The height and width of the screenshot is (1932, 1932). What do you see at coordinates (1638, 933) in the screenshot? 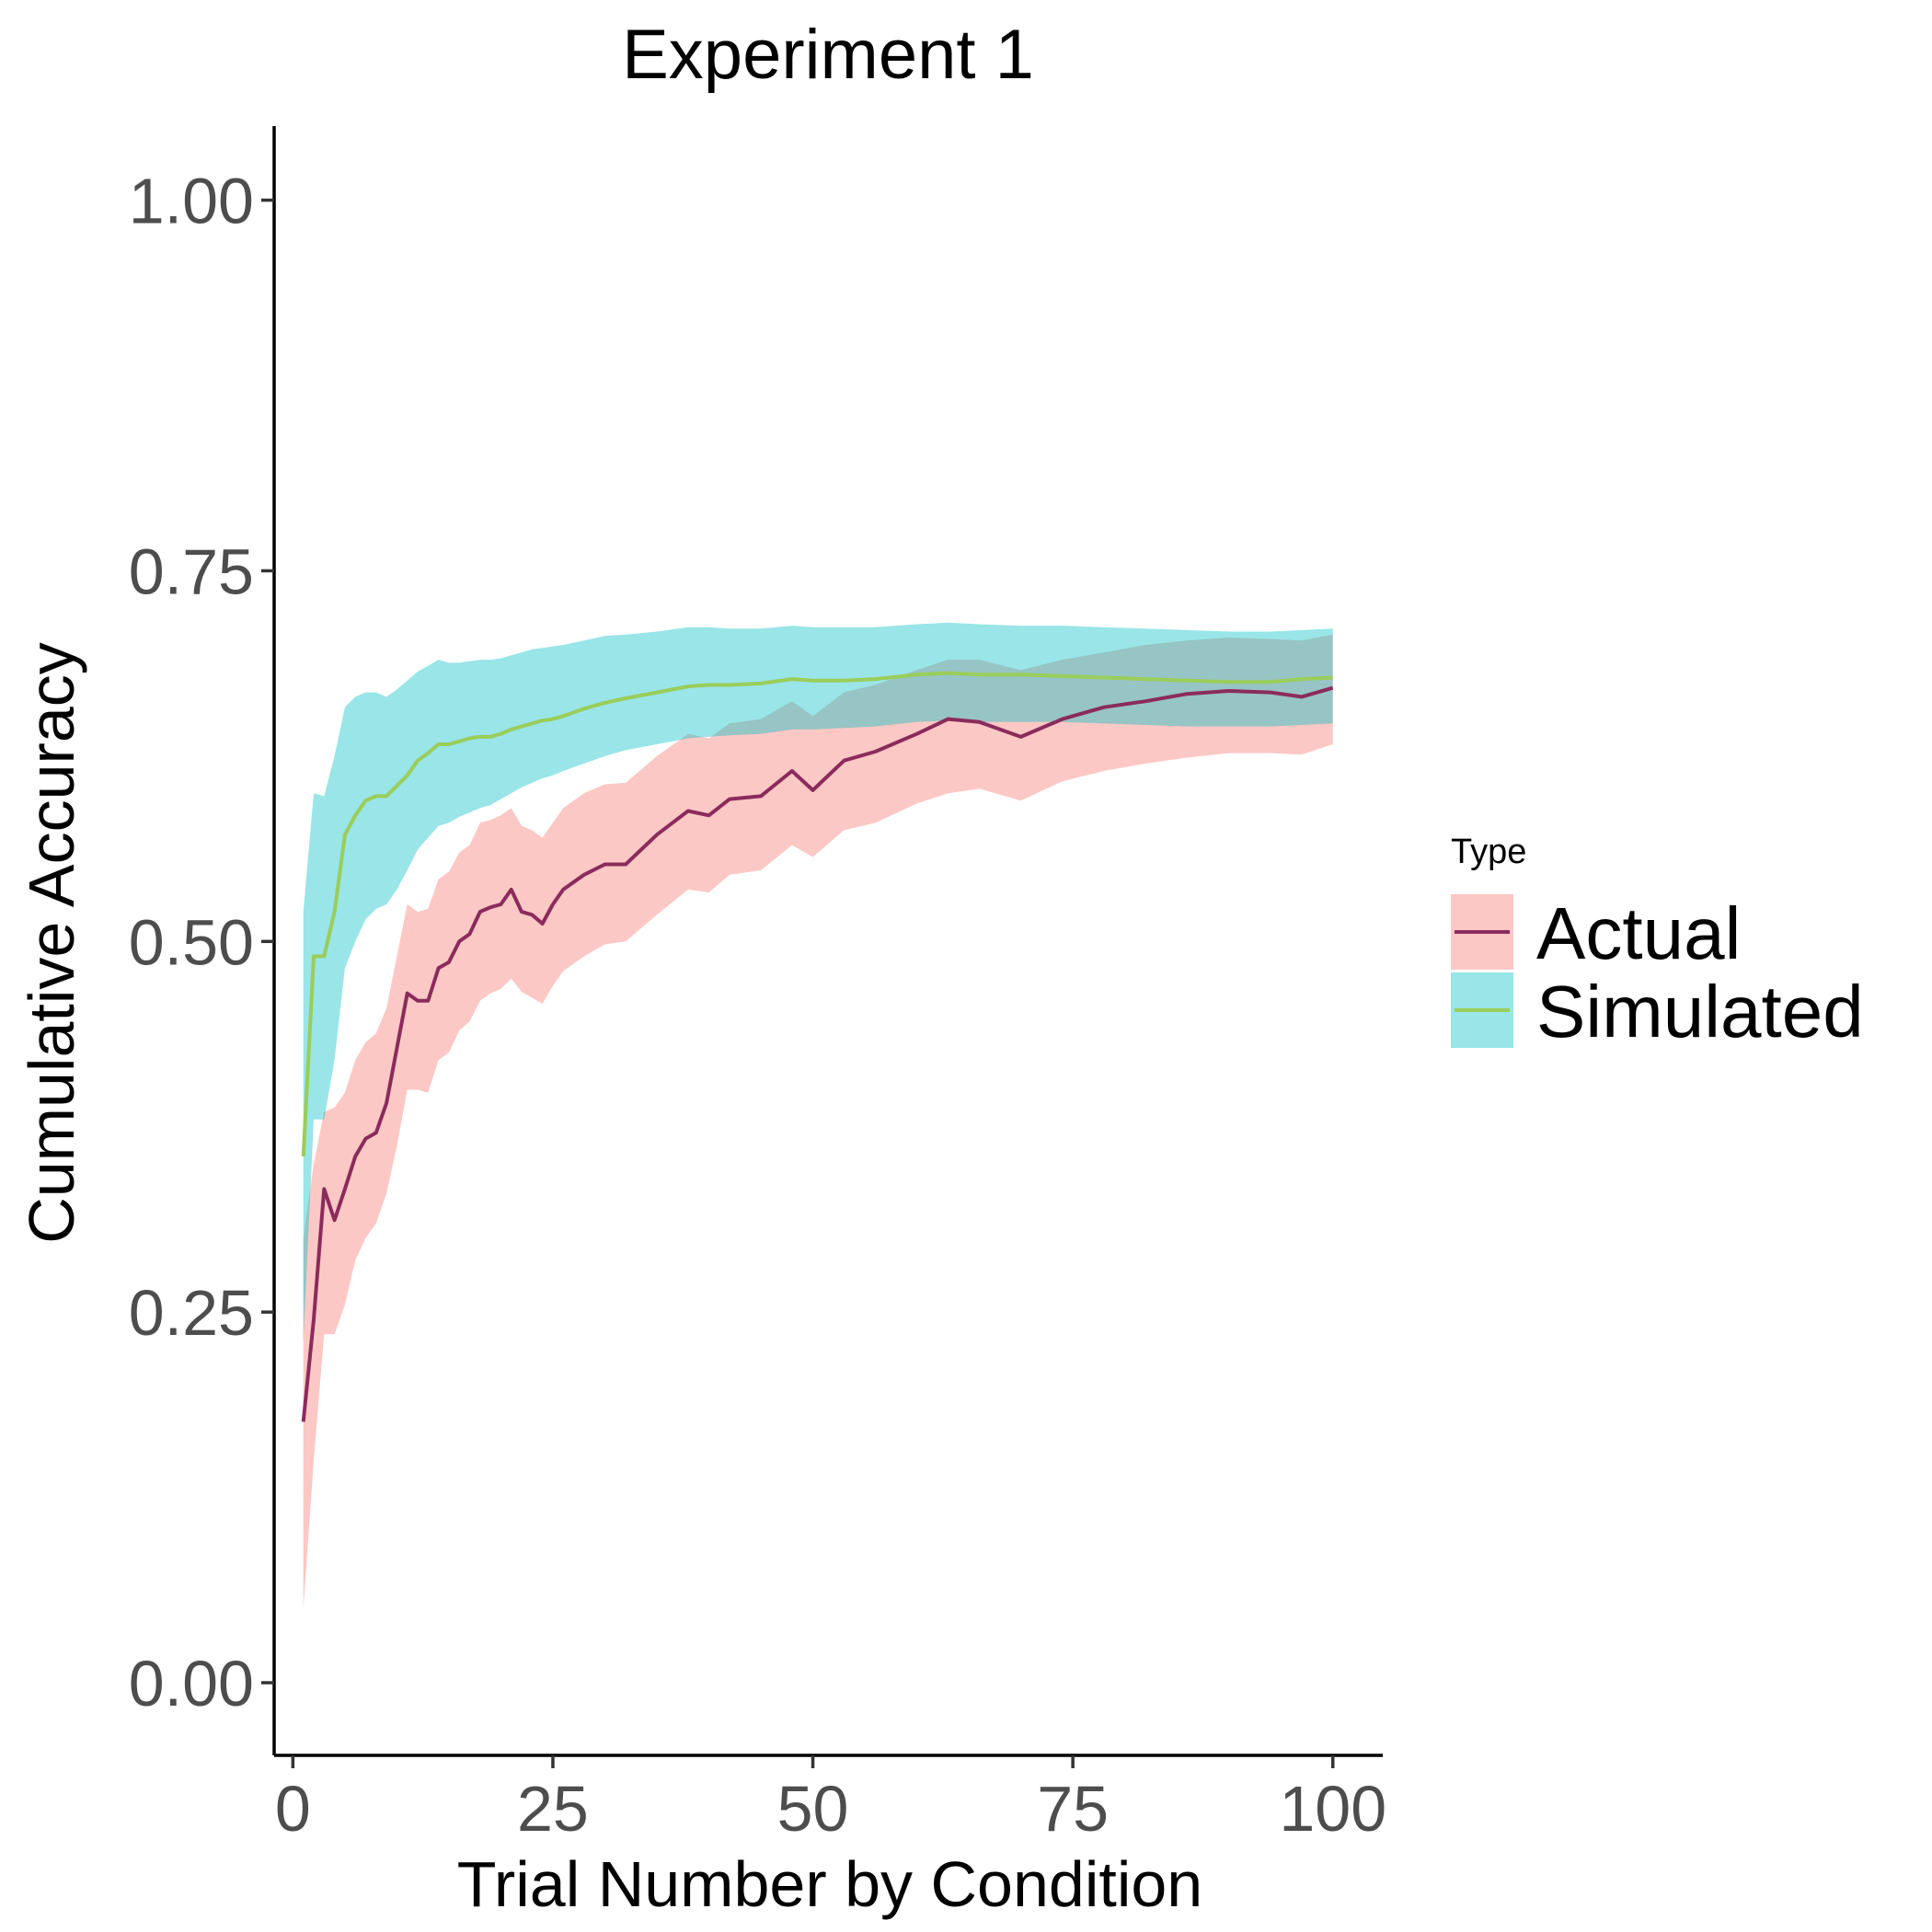
I see `legend-label-actual: Actual` at bounding box center [1638, 933].